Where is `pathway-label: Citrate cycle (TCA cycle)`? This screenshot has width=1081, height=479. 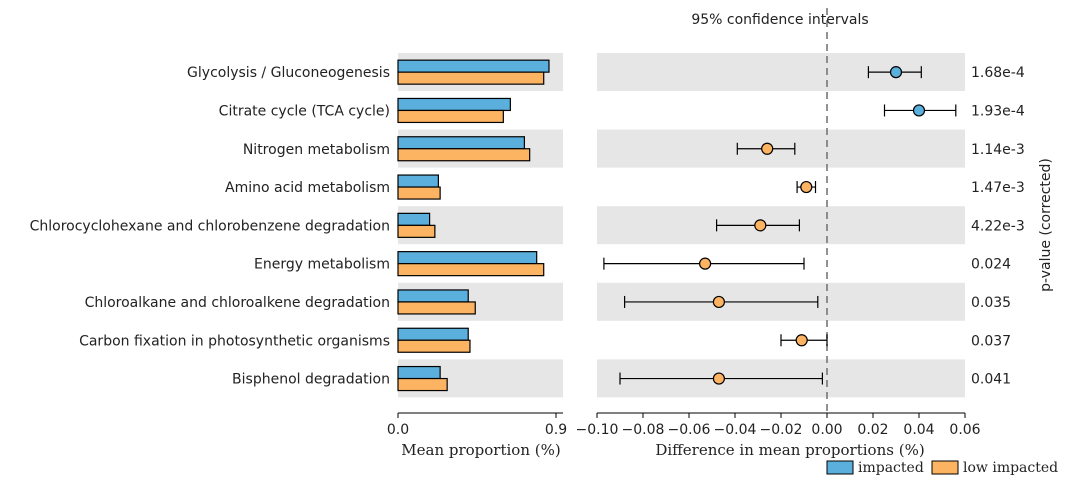 pathway-label: Citrate cycle (TCA cycle) is located at coordinates (304, 111).